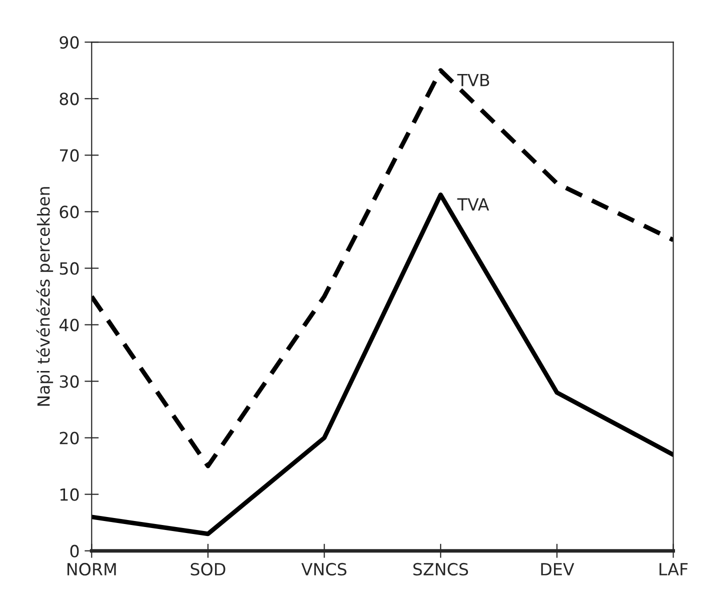  I want to click on y-tick-label: 60, so click(69, 212).